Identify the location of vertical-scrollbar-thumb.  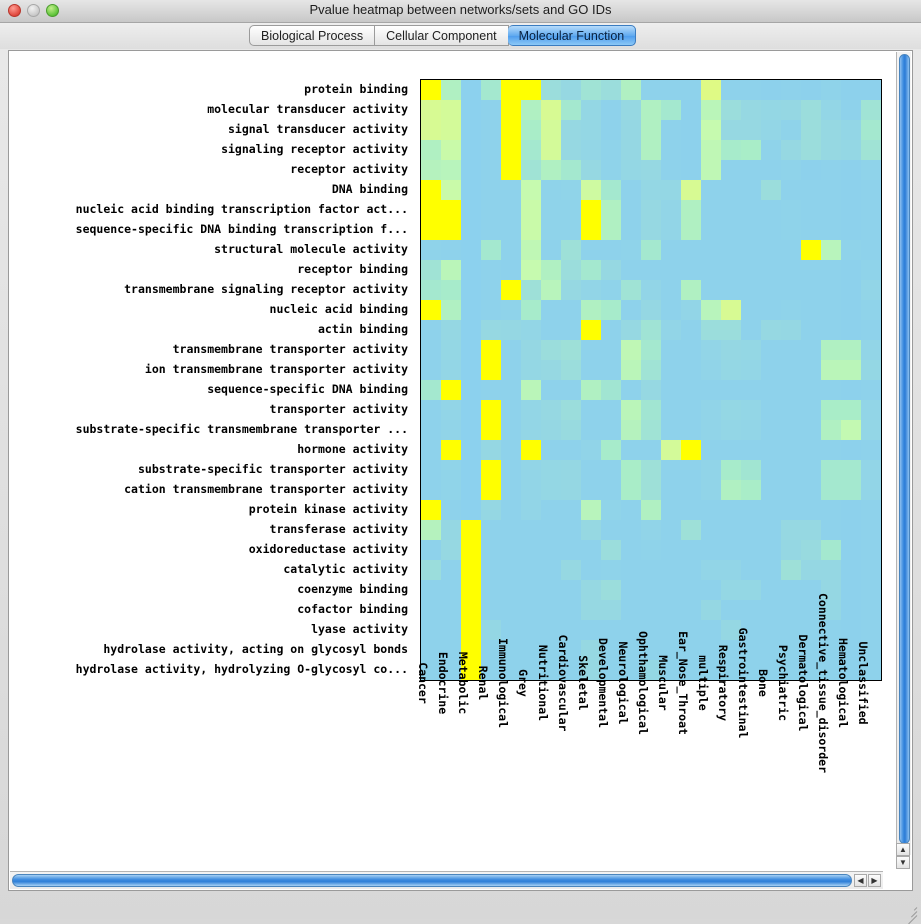
(904, 449).